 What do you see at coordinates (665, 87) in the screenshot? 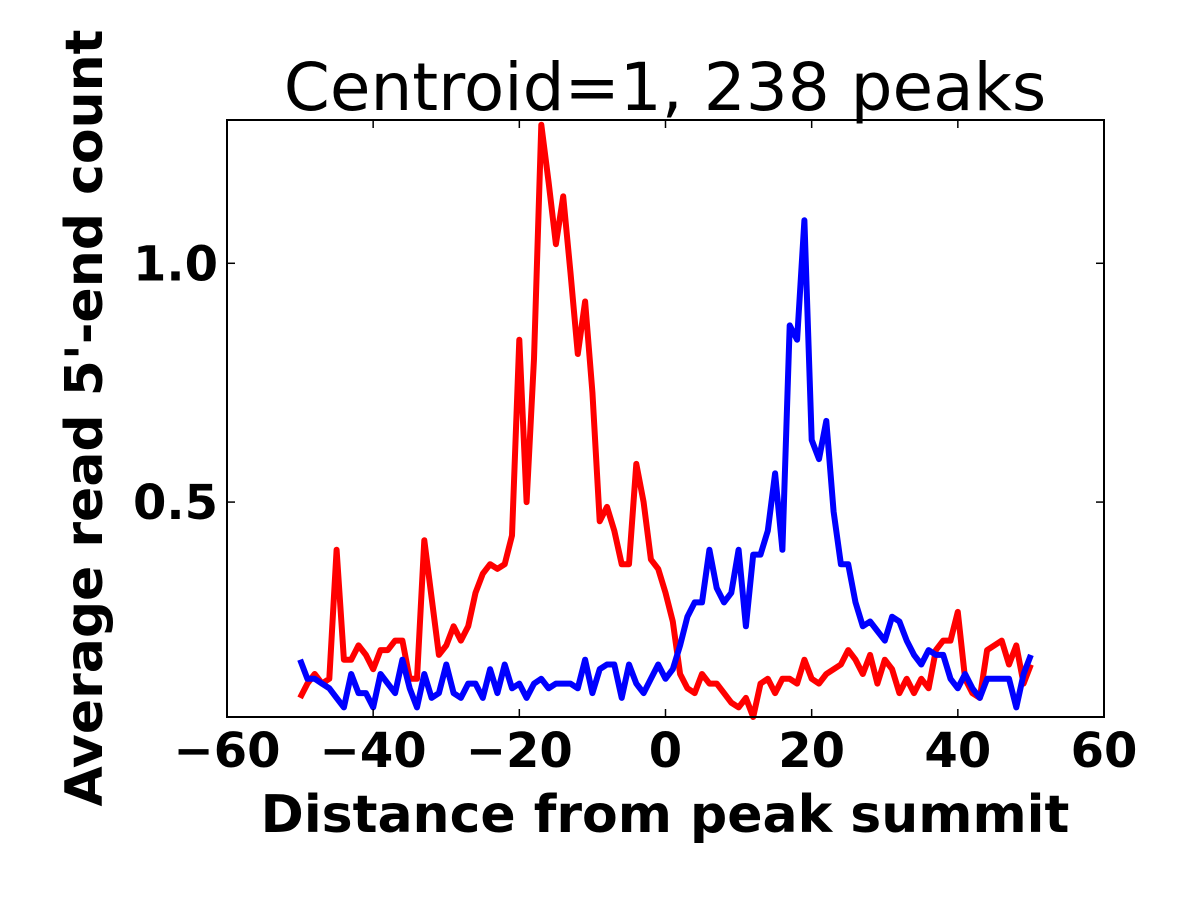
I see `chart-title: Centroid=1, 238 peaks` at bounding box center [665, 87].